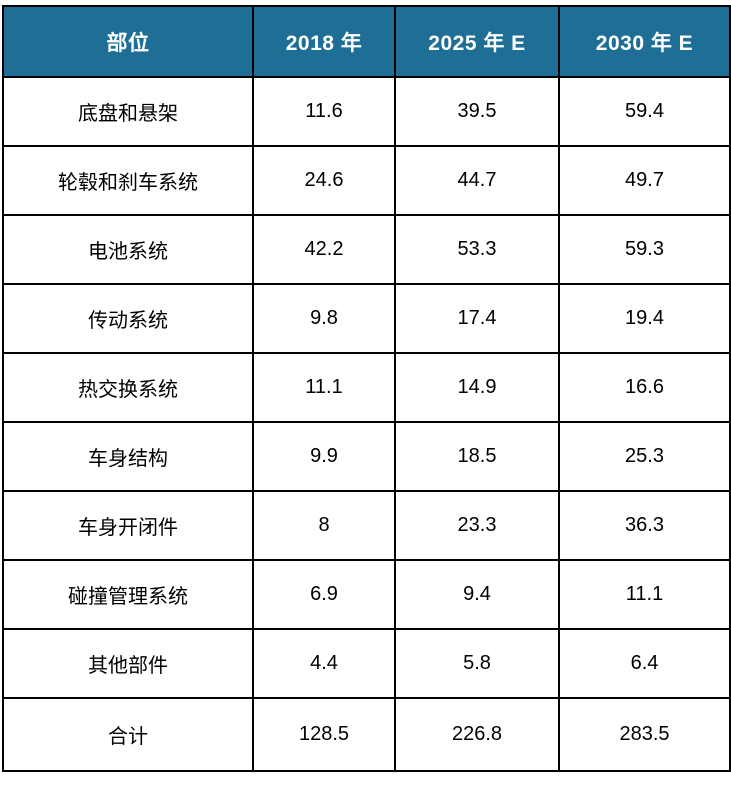 The image size is (731, 794). I want to click on value-cell: 53.3, so click(477, 249).